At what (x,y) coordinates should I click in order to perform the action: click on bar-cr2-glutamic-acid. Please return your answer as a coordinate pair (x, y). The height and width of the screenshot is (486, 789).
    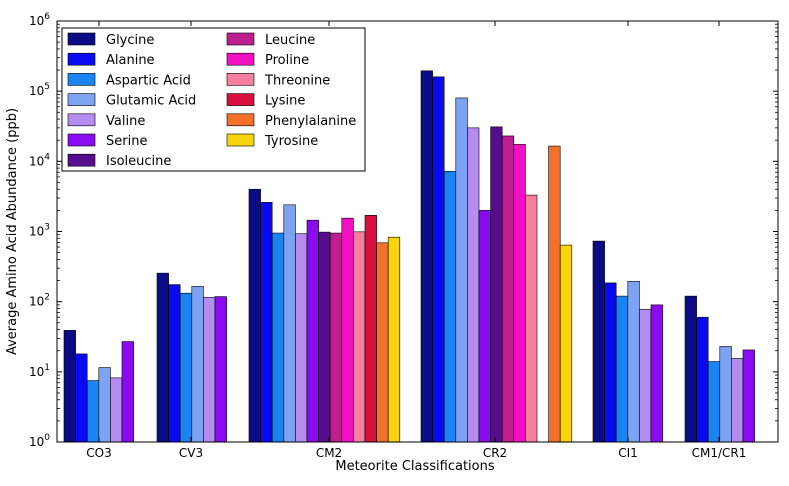
    Looking at the image, I should click on (461, 270).